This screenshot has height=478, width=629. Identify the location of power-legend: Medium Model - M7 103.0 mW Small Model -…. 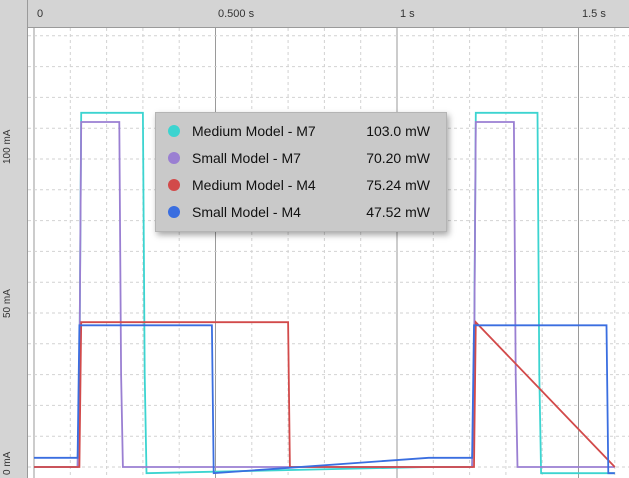
(301, 172).